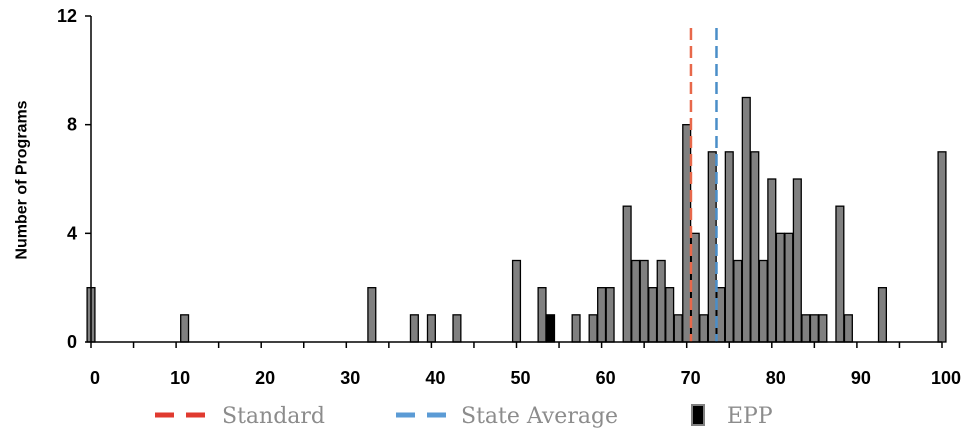 This screenshot has width=963, height=435. I want to click on legend-label-epp: EPP, so click(750, 416).